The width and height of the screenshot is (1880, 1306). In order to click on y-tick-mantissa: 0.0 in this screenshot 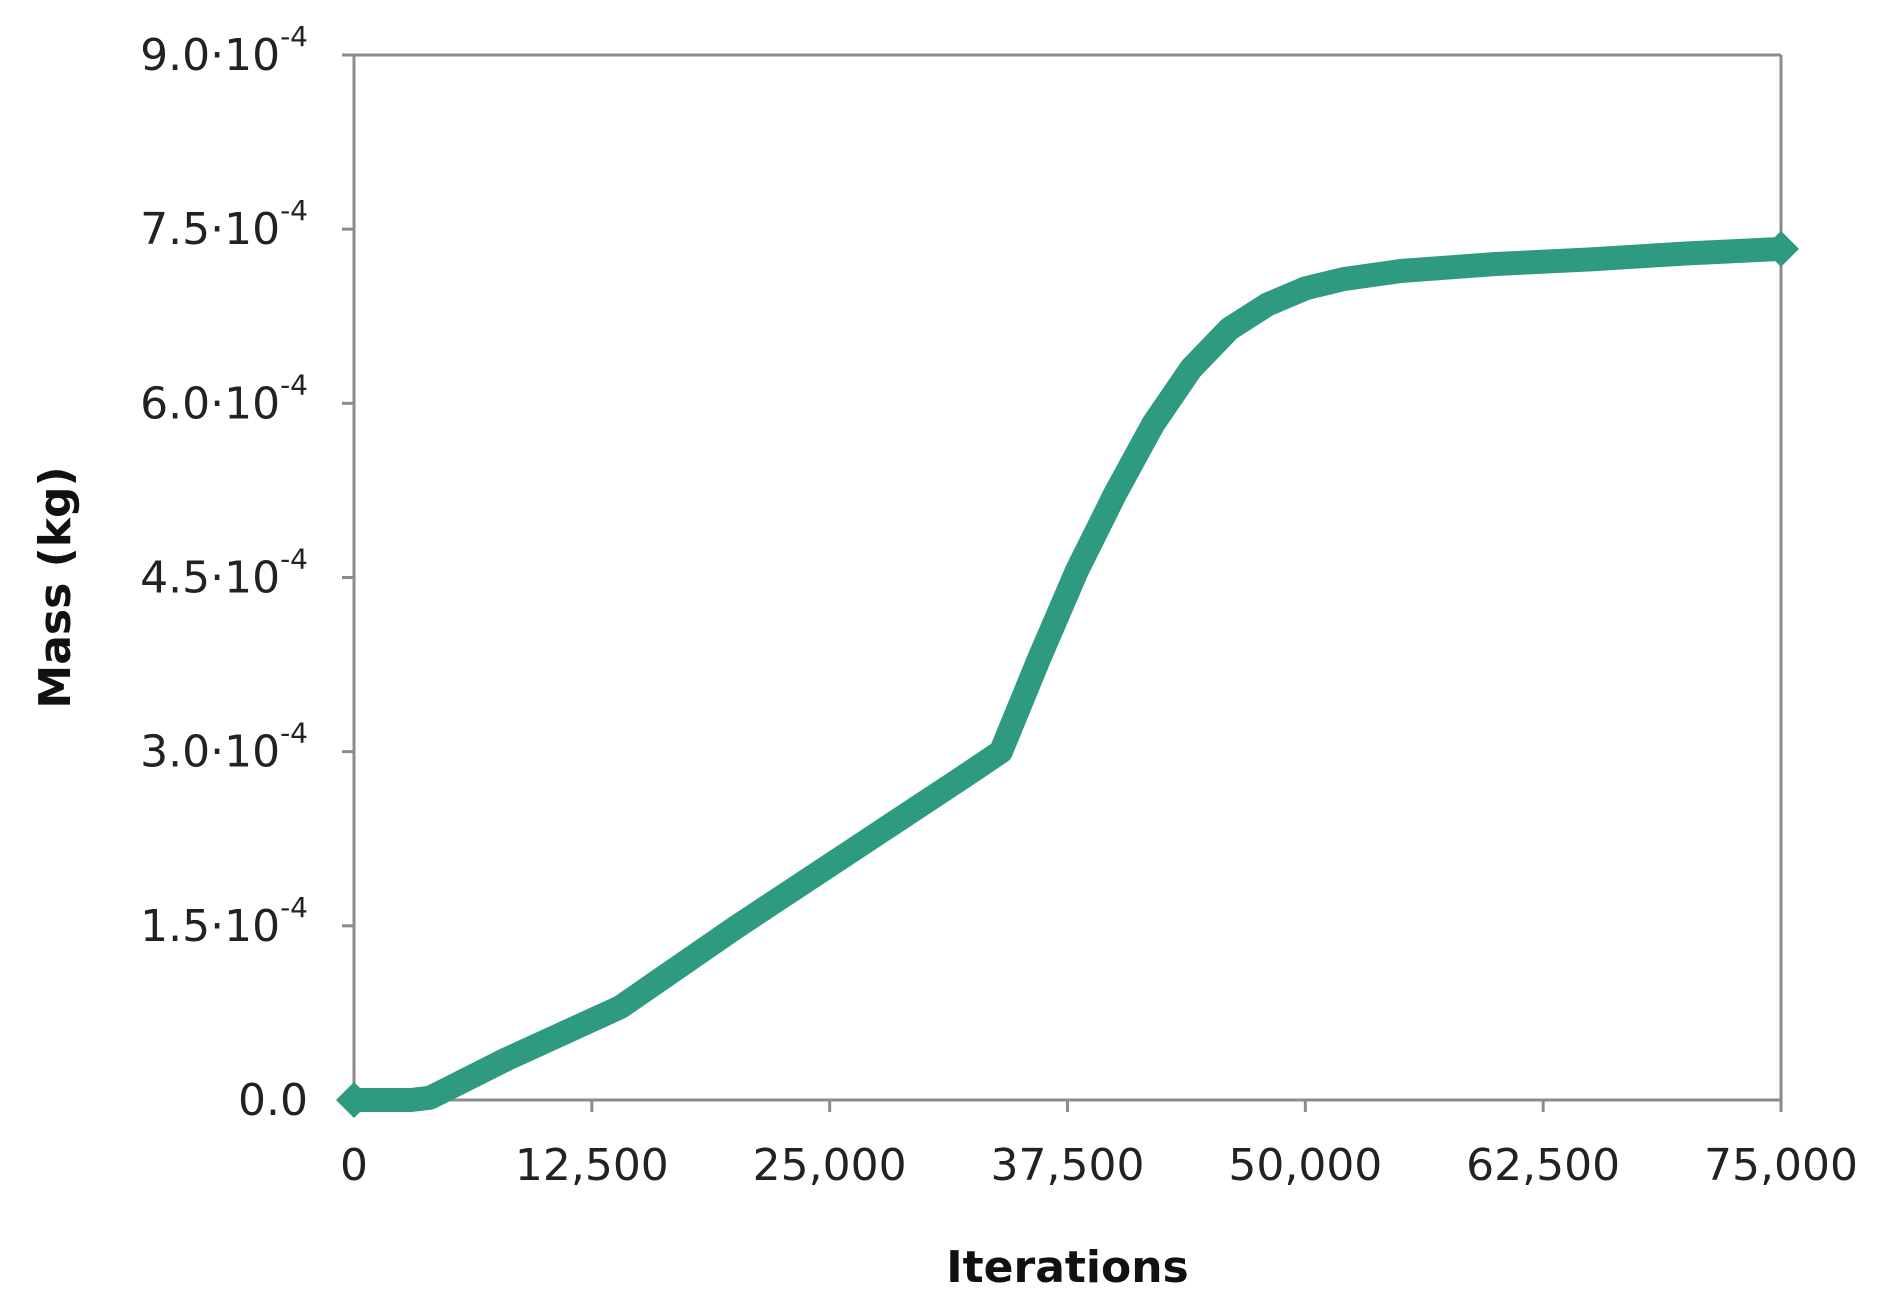, I will do `click(273, 1100)`.